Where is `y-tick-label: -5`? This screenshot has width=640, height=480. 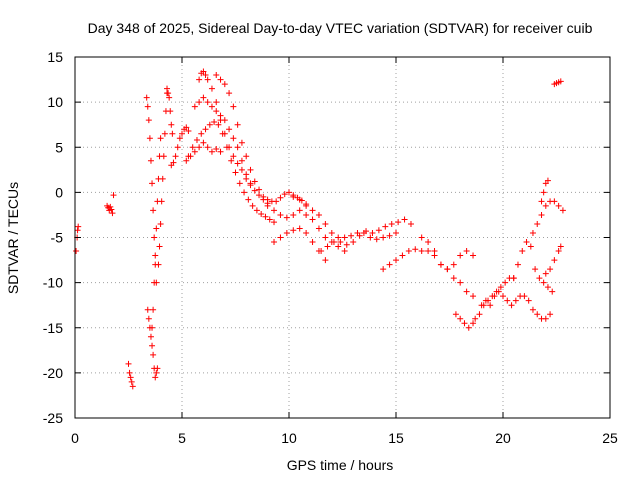
y-tick-label: -5 is located at coordinates (57, 238).